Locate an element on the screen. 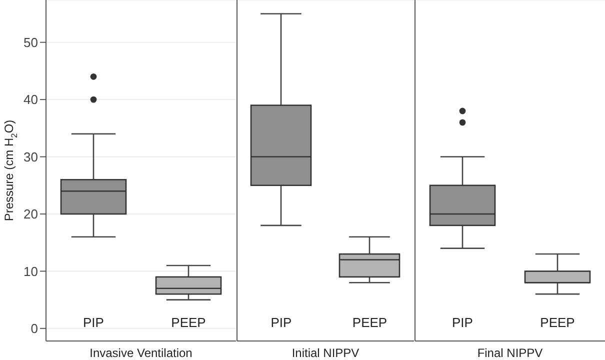  x-axis-title: Invasive Ventilation is located at coordinates (141, 353).